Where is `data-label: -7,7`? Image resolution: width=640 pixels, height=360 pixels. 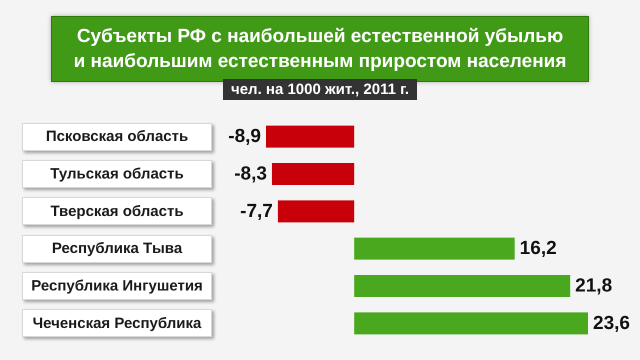 data-label: -7,7 is located at coordinates (256, 211).